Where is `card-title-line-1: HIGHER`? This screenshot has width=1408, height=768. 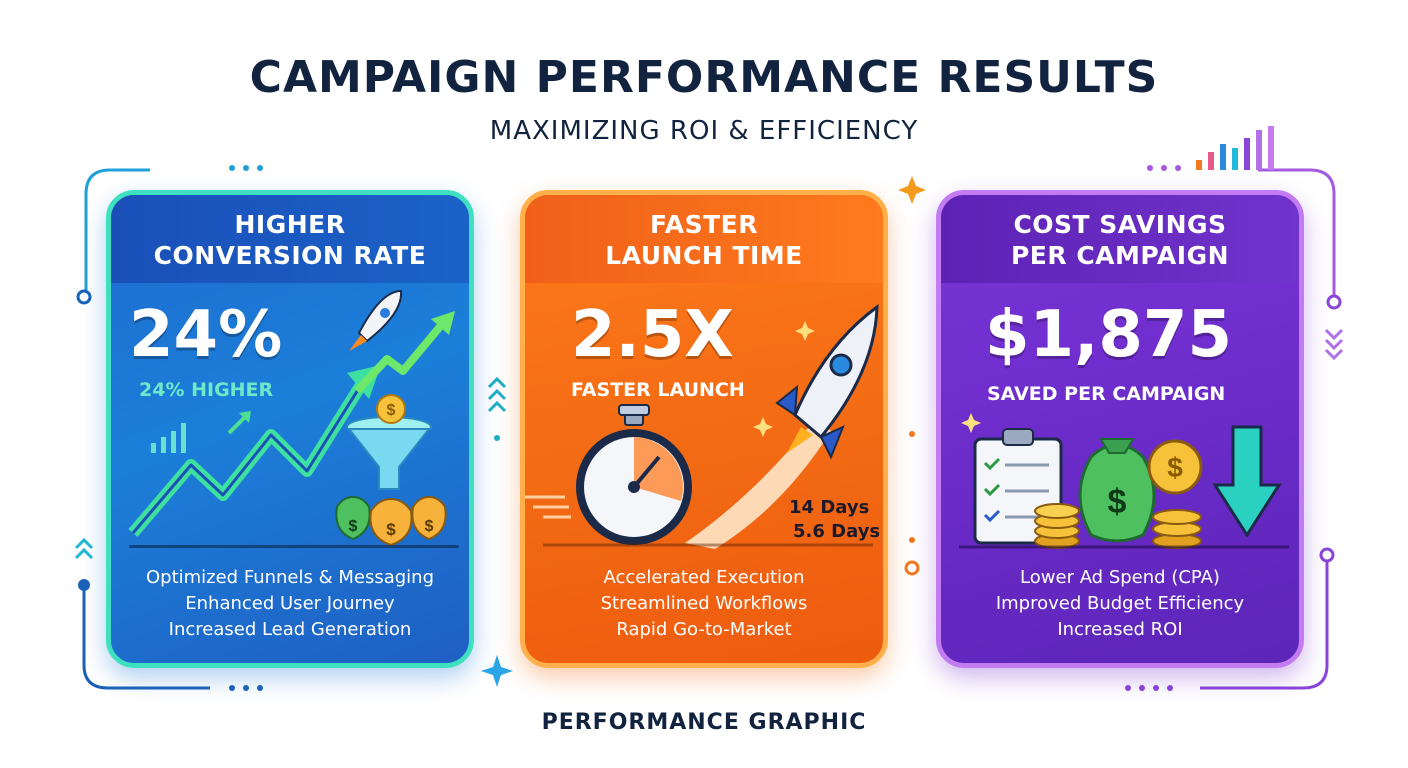 card-title-line-1: HIGHER is located at coordinates (290, 224).